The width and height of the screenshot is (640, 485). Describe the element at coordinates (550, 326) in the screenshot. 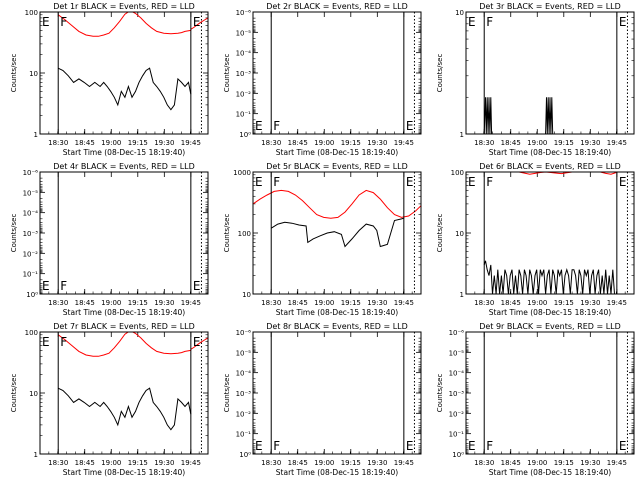

I see `panel-title: Det 9r BLACK = Events, RED = LLD` at that location.